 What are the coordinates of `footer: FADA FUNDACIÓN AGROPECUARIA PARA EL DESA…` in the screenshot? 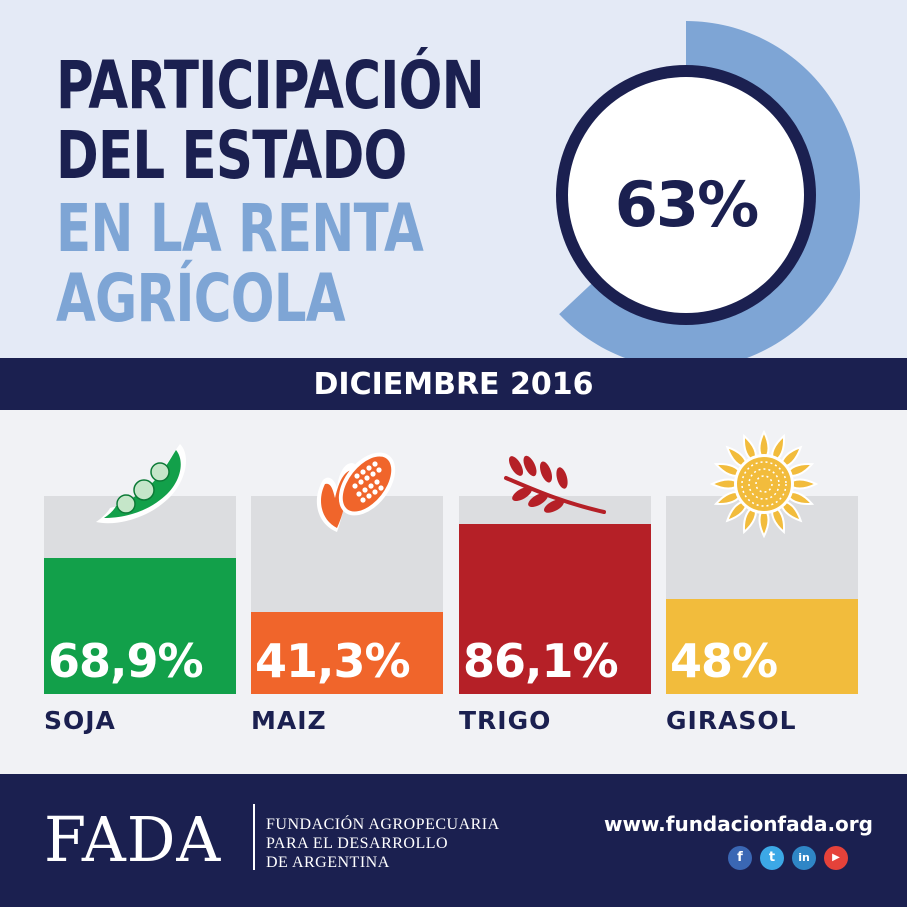 It's located at (453, 840).